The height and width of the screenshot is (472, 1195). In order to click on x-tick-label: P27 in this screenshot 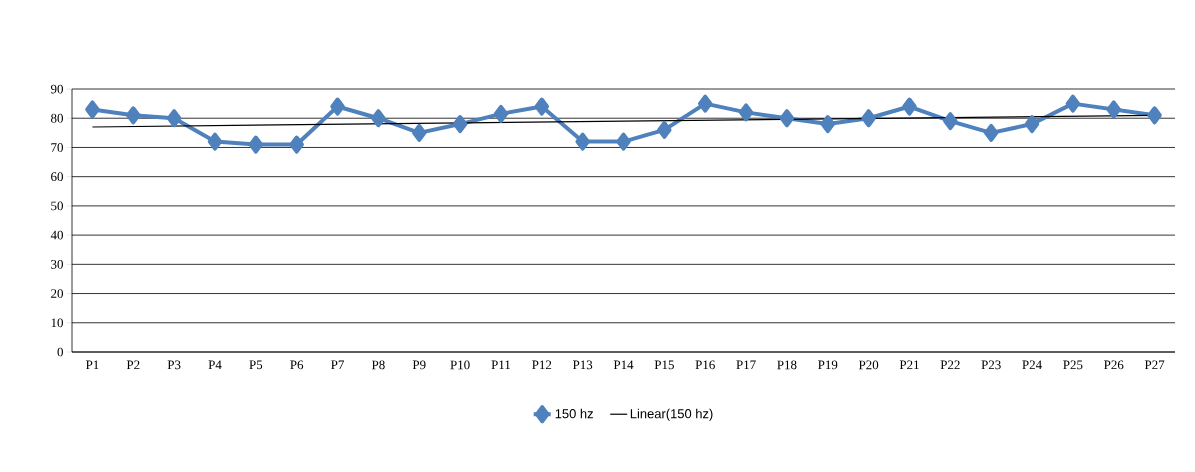, I will do `click(1154, 365)`.